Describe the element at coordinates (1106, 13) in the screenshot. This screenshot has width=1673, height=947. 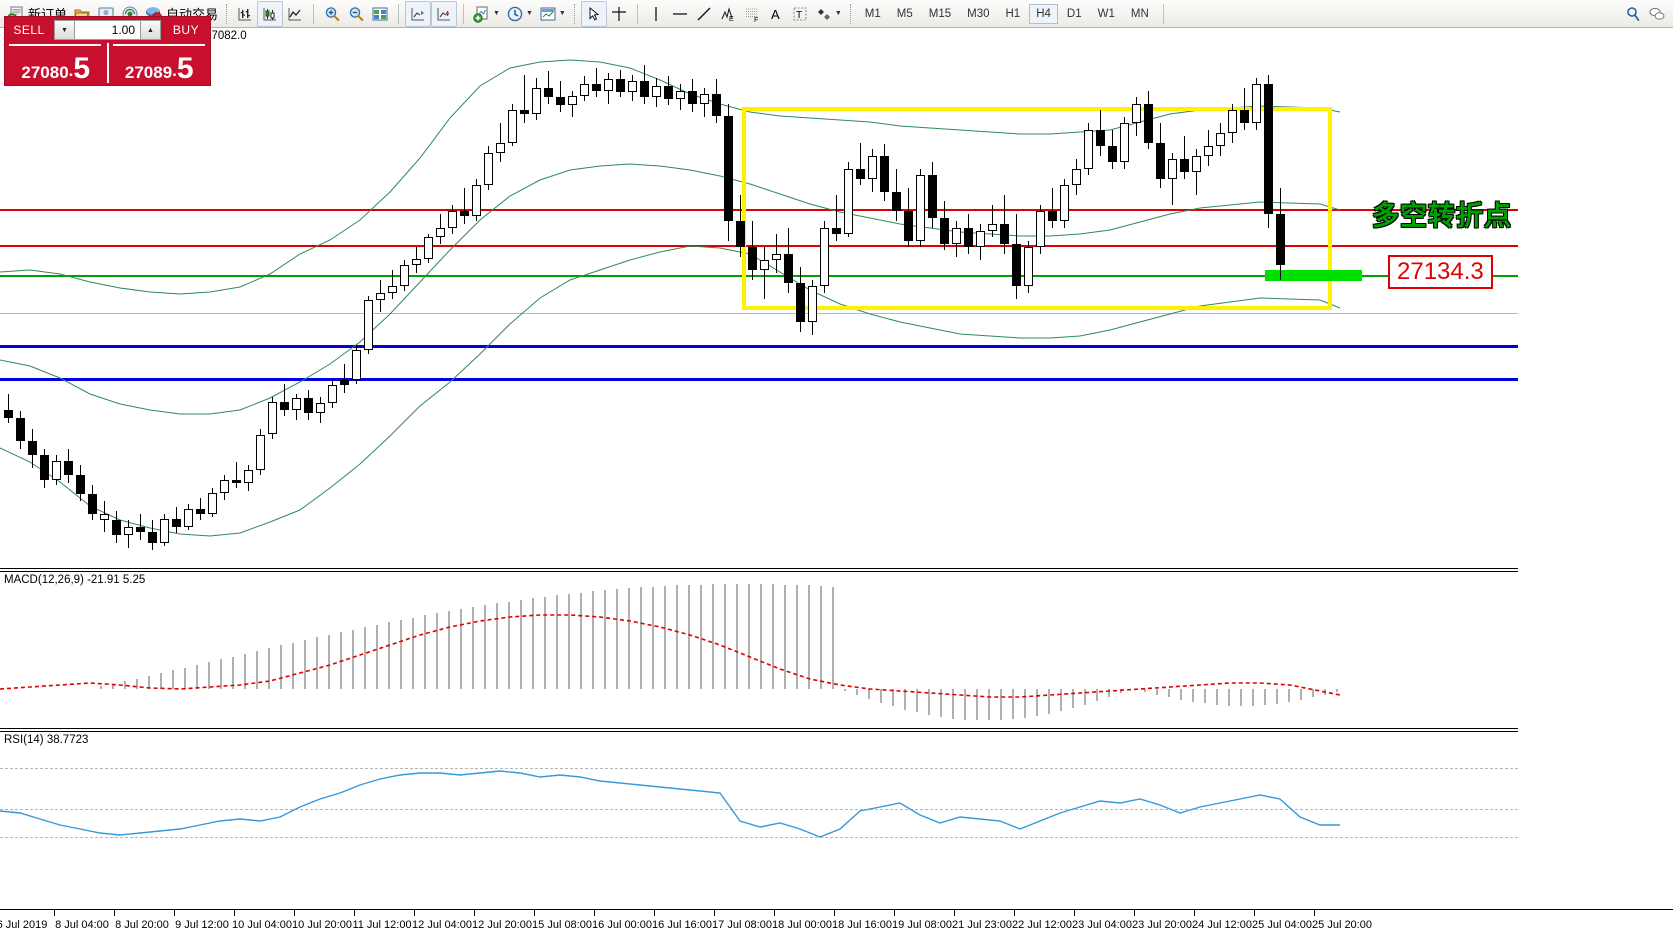
I see `timeframe-w1: W1` at that location.